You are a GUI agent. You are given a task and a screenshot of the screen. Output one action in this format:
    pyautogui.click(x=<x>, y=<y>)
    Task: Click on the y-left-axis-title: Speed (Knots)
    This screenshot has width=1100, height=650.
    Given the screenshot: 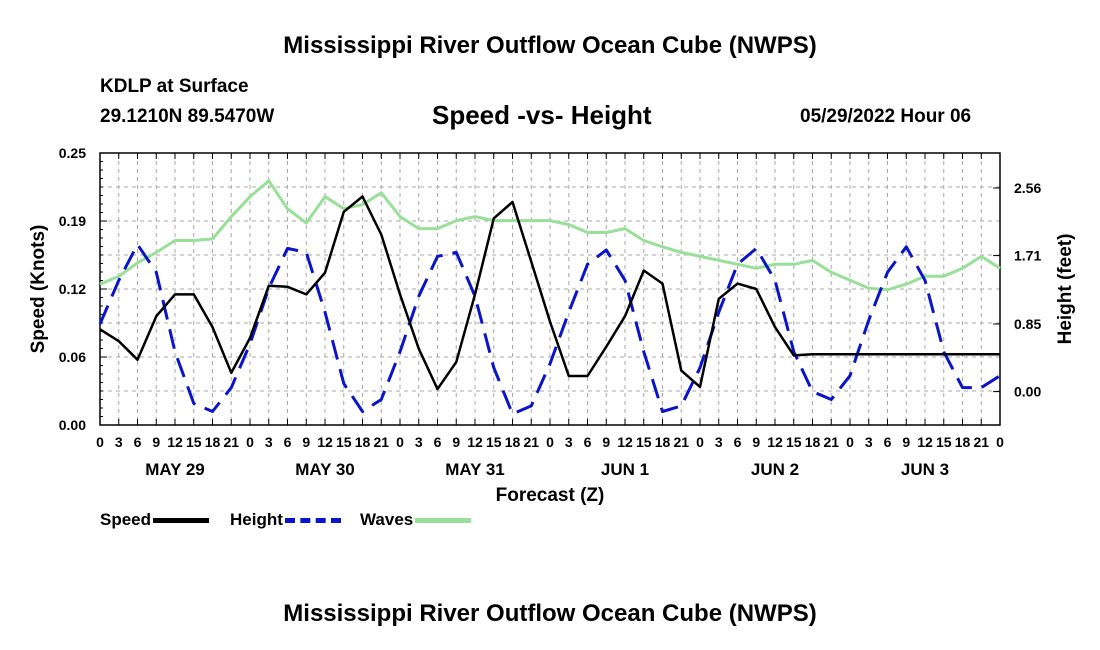 What is the action you would take?
    pyautogui.click(x=38, y=289)
    